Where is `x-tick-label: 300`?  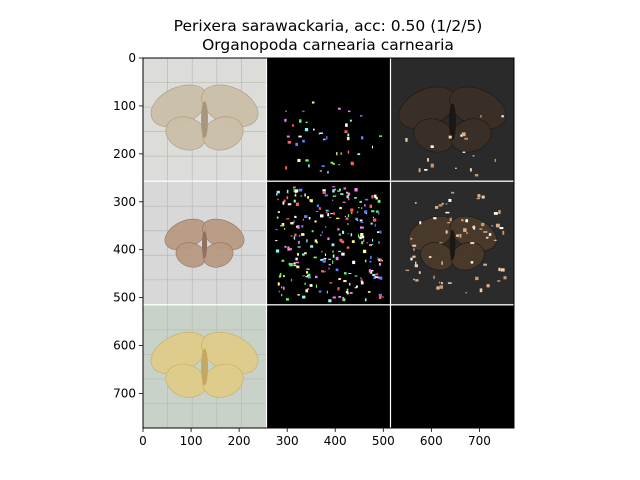 x-tick-label: 300 is located at coordinates (287, 441).